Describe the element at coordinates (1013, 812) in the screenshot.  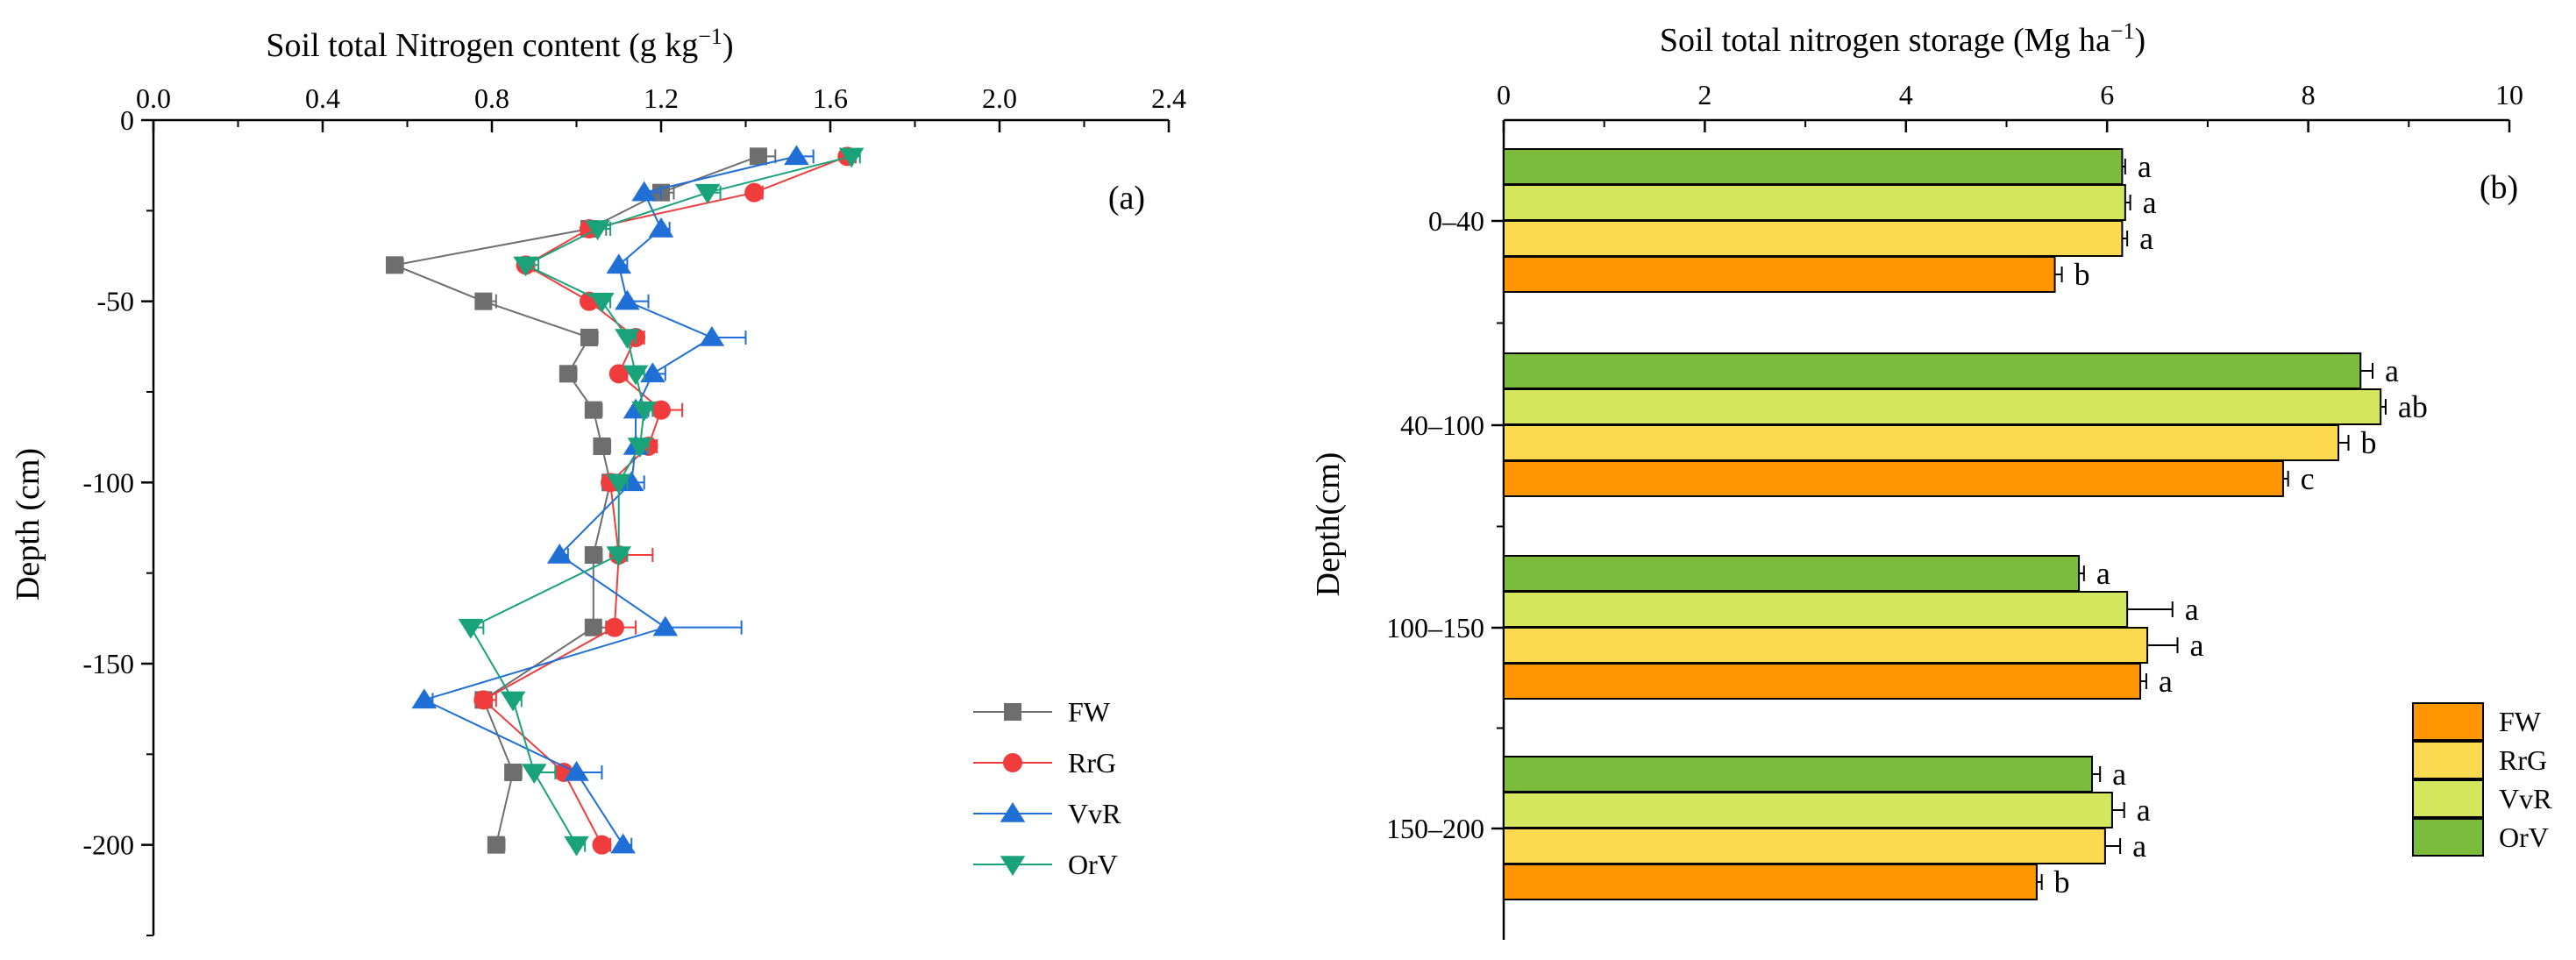
I see `legend-marker-VvR` at that location.